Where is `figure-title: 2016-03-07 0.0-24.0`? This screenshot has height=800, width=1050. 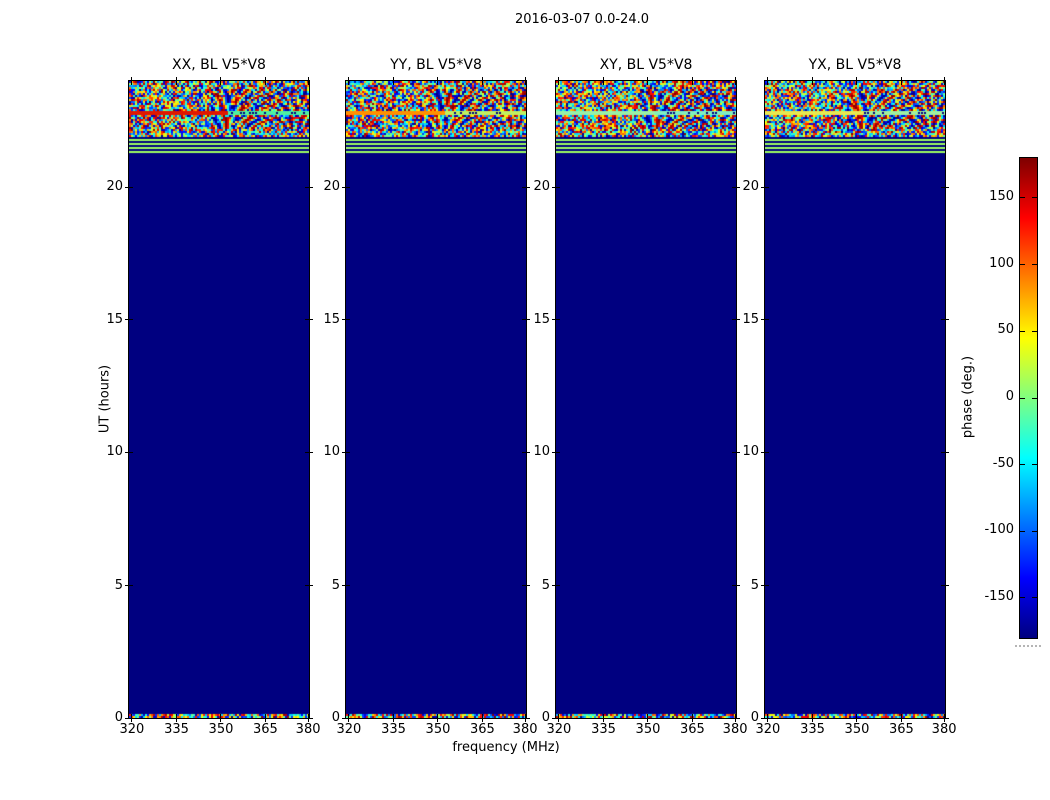 figure-title: 2016-03-07 0.0-24.0 is located at coordinates (582, 19).